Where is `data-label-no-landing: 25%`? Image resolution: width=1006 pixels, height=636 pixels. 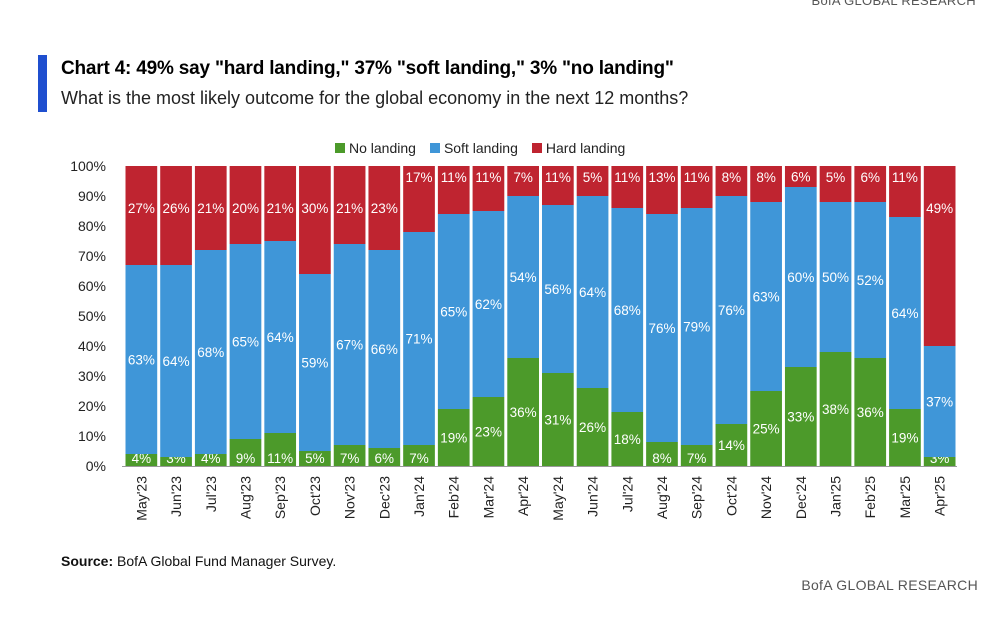 data-label-no-landing: 25% is located at coordinates (766, 429).